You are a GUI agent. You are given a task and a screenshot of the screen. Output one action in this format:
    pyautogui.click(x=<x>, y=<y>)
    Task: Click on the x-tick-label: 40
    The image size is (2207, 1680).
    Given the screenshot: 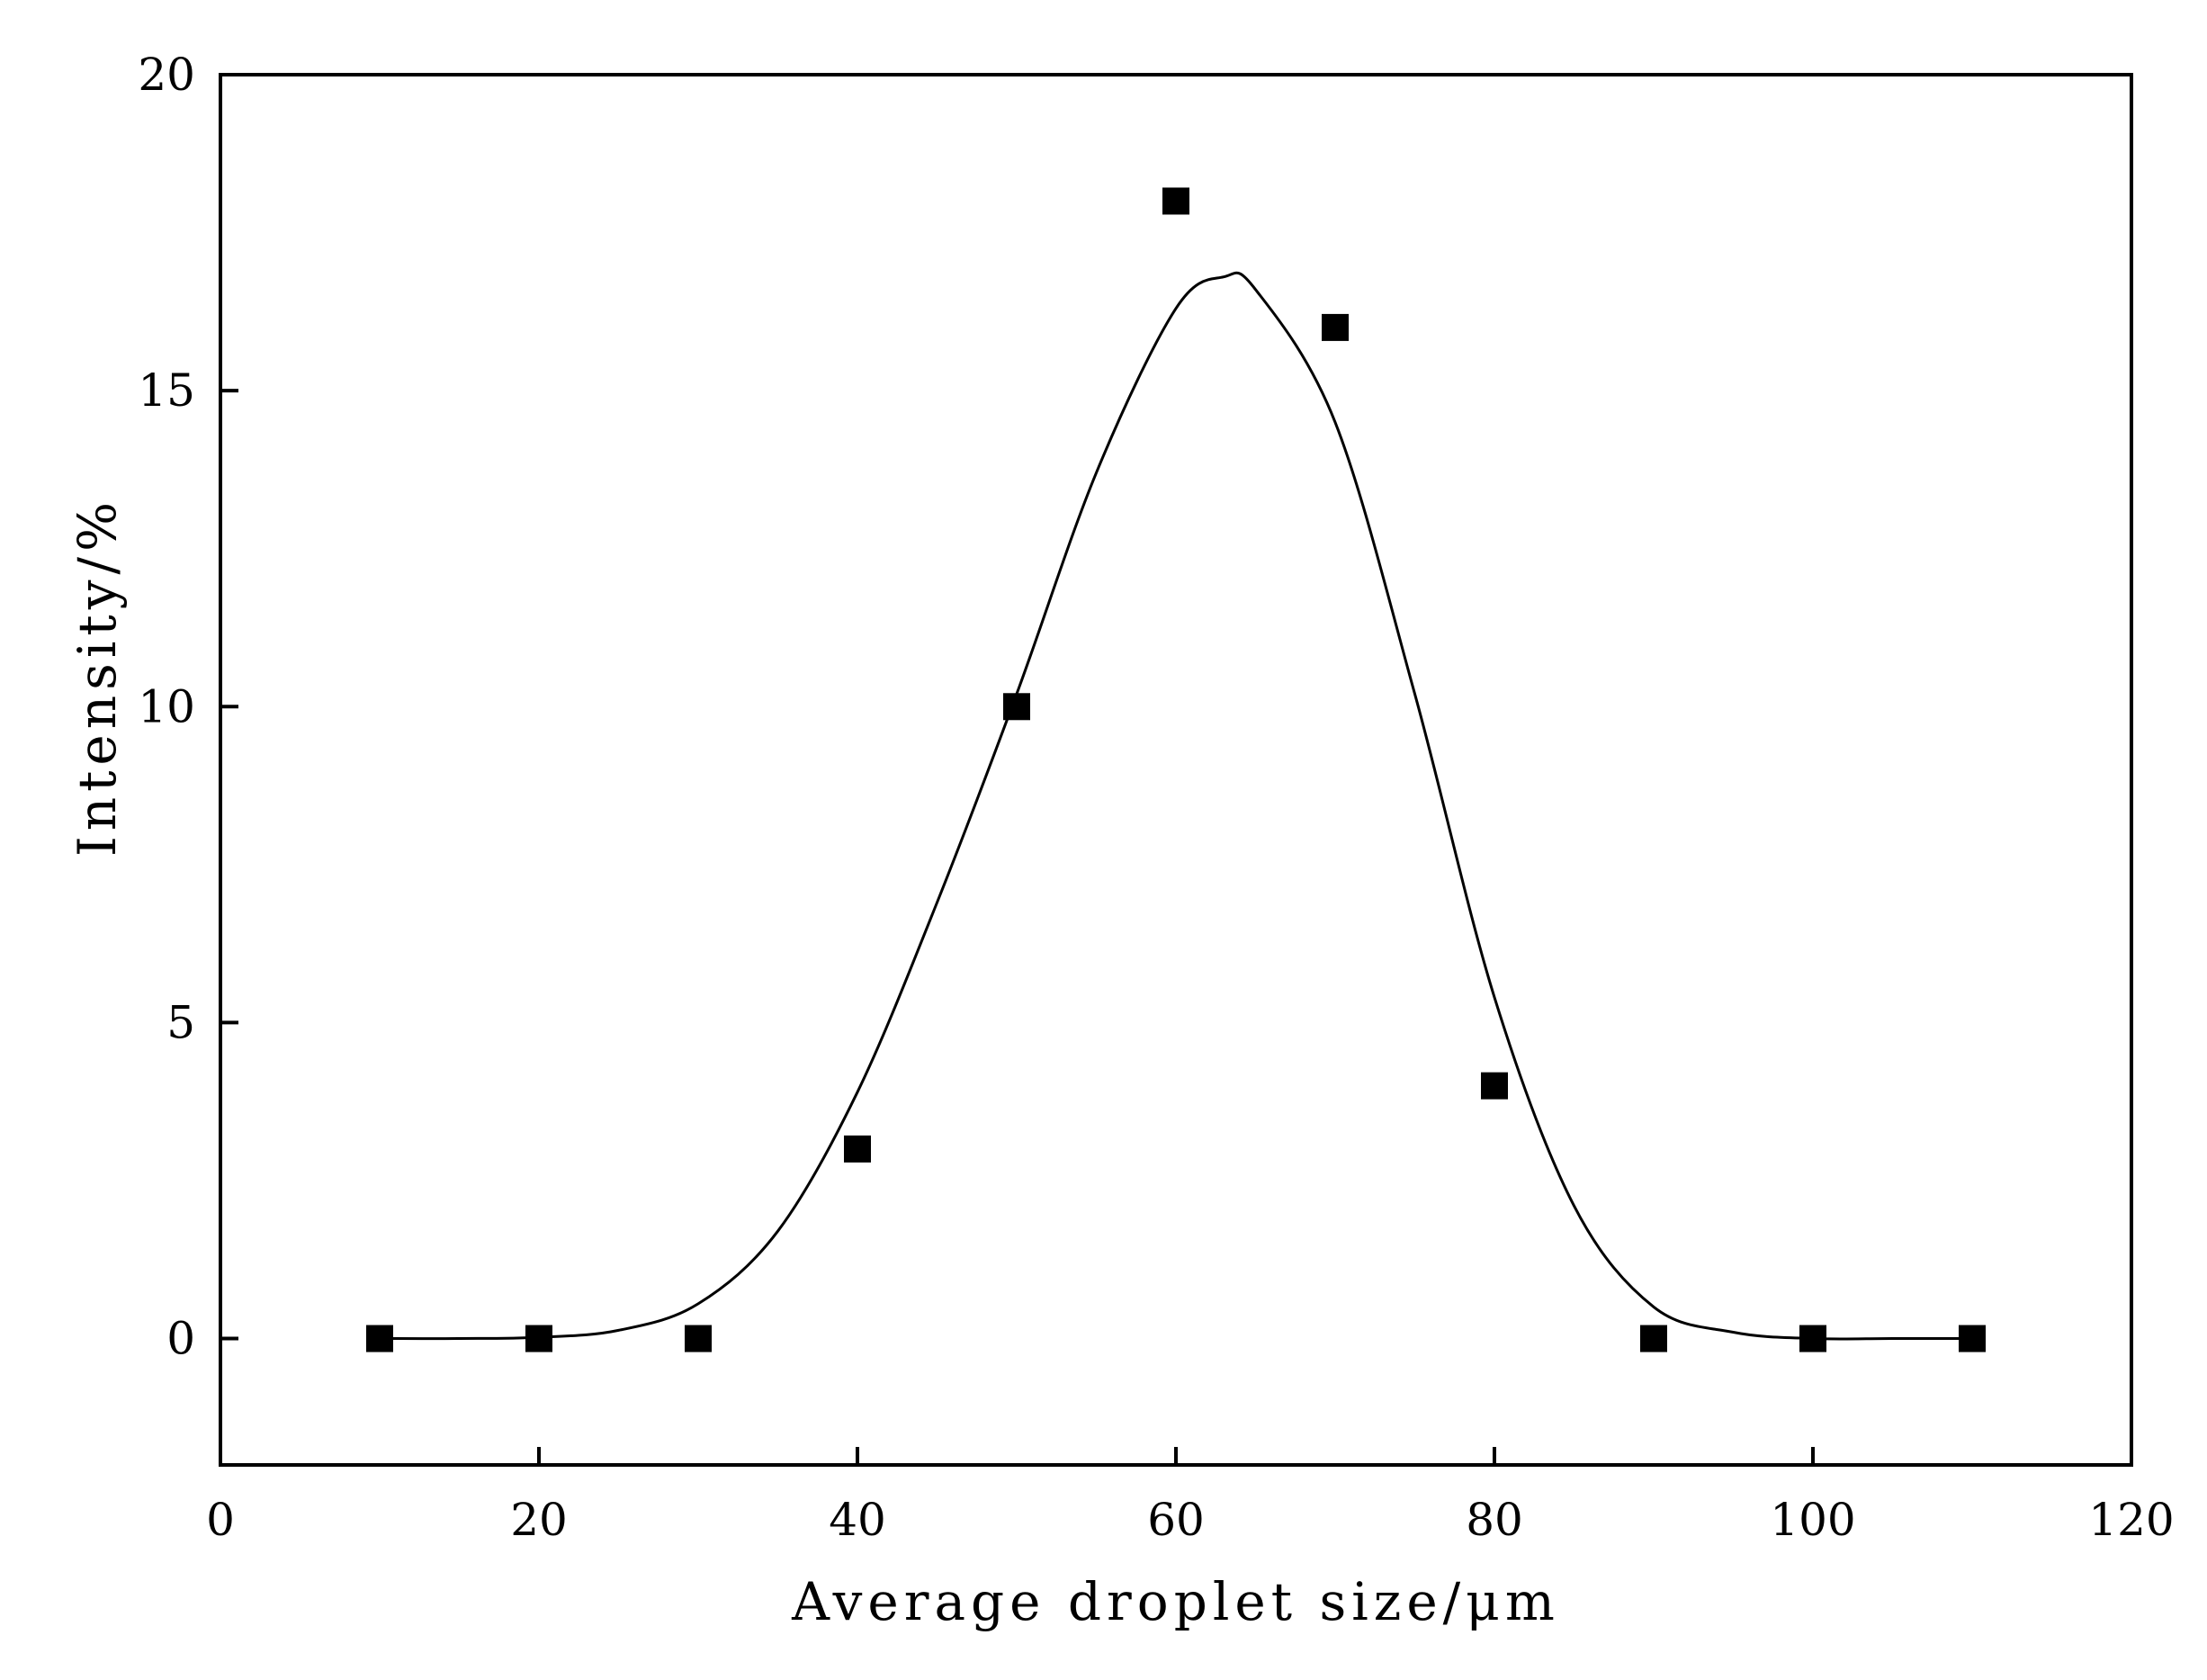 What is the action you would take?
    pyautogui.click(x=857, y=1520)
    